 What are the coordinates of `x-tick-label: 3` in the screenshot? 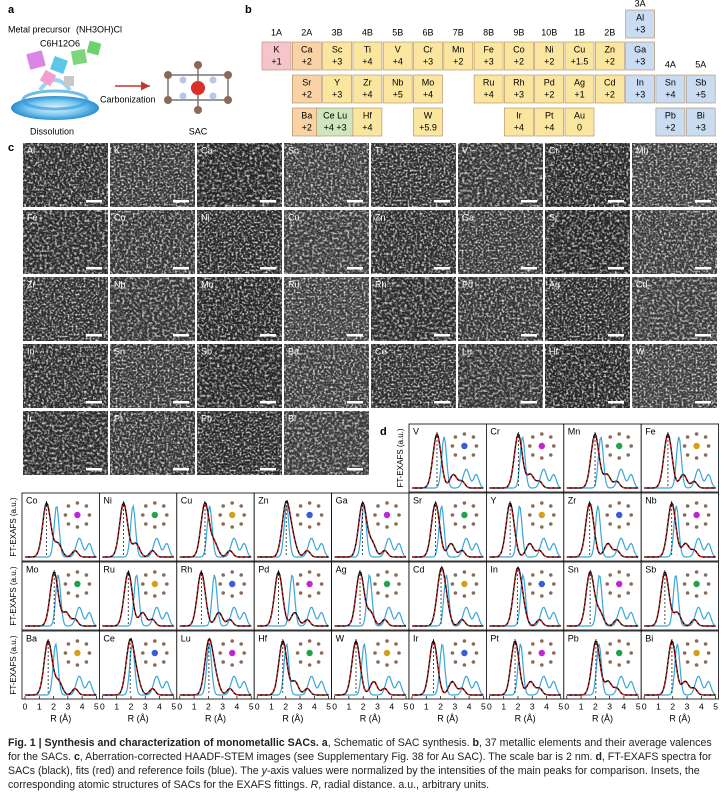 It's located at (222, 706).